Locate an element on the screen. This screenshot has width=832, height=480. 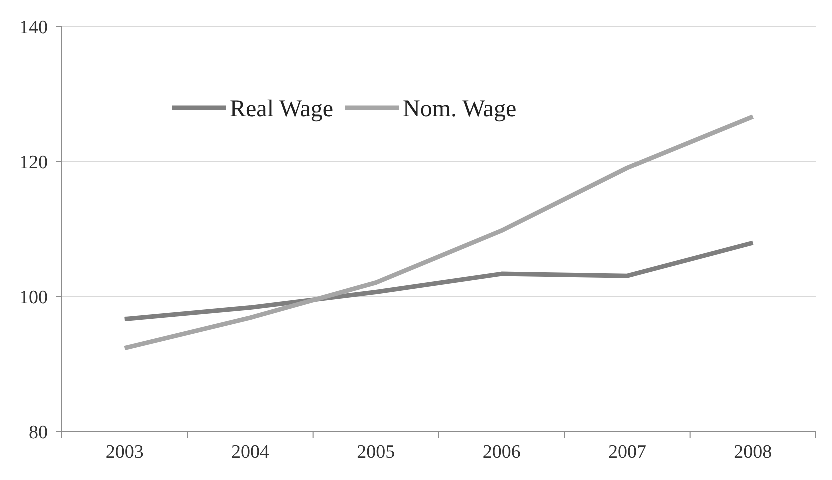
legend-label: Real Wage is located at coordinates (282, 109).